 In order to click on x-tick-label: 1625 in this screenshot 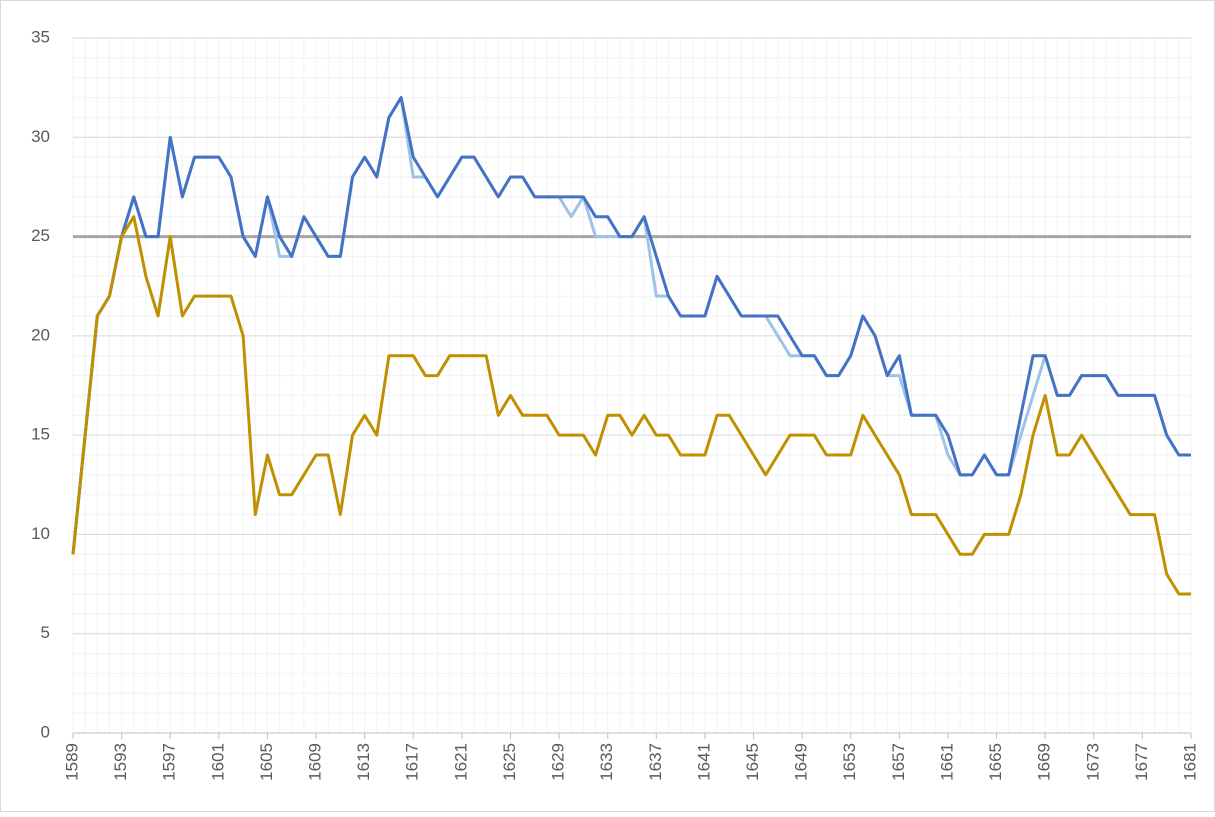, I will do `click(509, 762)`.